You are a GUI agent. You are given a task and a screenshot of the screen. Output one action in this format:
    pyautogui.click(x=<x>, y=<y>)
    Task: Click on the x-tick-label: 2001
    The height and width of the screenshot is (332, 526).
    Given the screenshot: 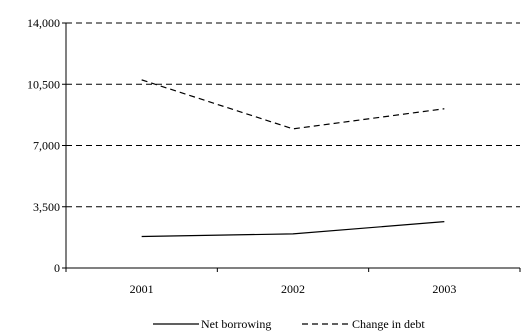 What is the action you would take?
    pyautogui.click(x=142, y=289)
    